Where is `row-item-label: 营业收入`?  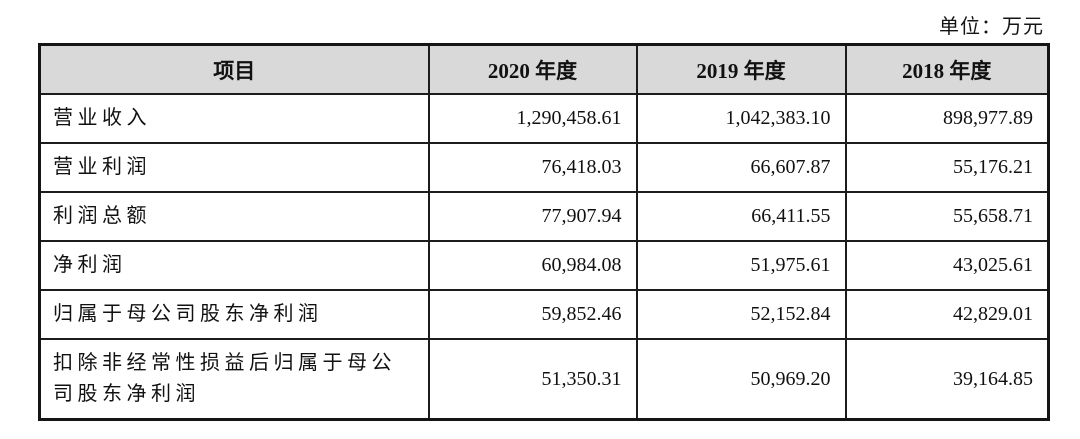
row-item-label: 营业收入 is located at coordinates (234, 118).